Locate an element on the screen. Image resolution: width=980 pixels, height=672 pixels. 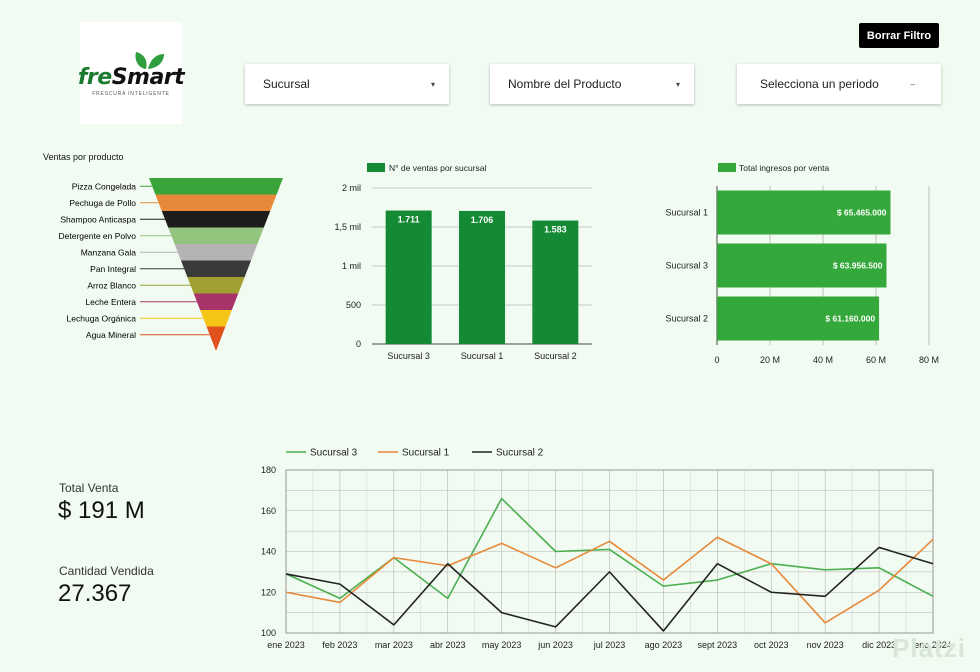
funnel-title: Ventas por producto is located at coordinates (83, 157).